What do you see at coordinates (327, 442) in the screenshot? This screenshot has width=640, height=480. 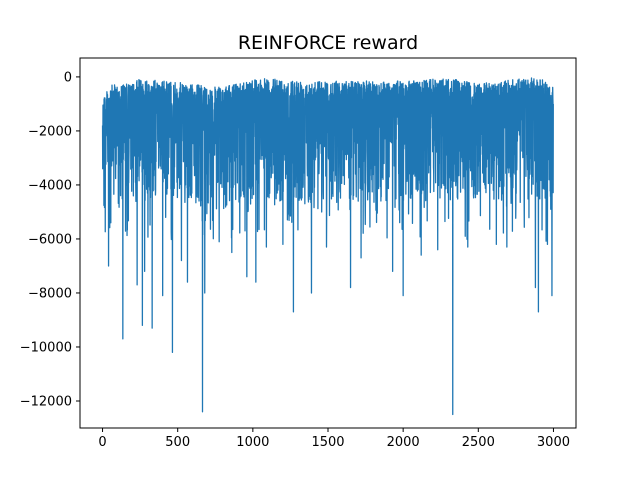 I see `x-tick-label: 1500` at bounding box center [327, 442].